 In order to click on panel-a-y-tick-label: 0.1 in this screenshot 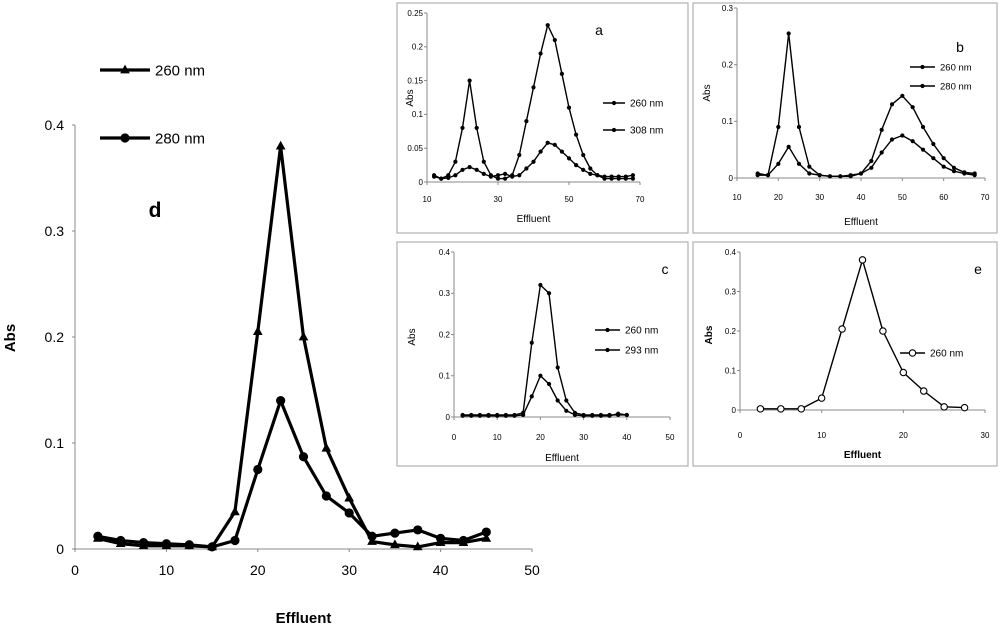, I will do `click(418, 114)`.